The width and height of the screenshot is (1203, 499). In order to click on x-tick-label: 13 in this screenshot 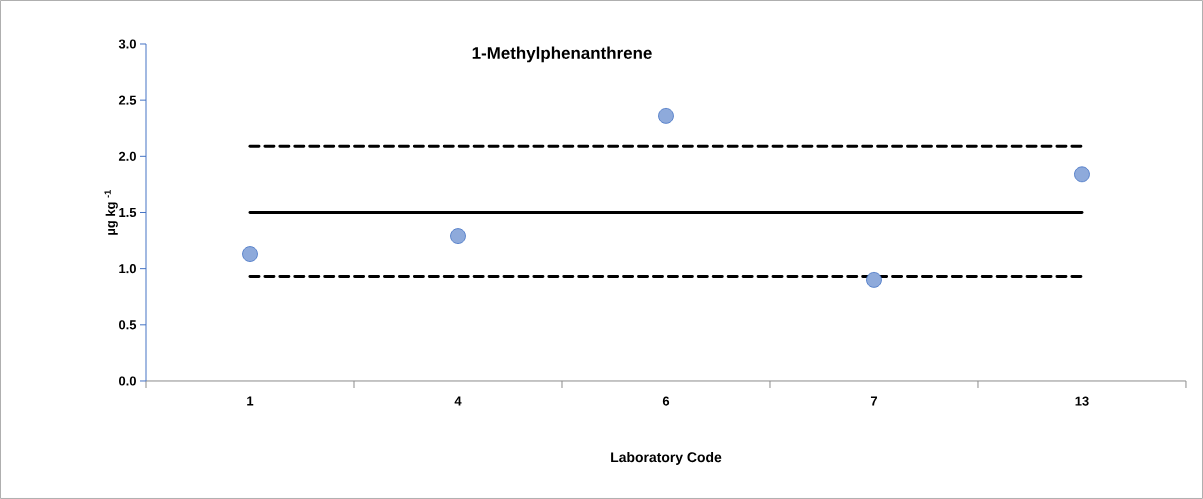, I will do `click(1082, 401)`.